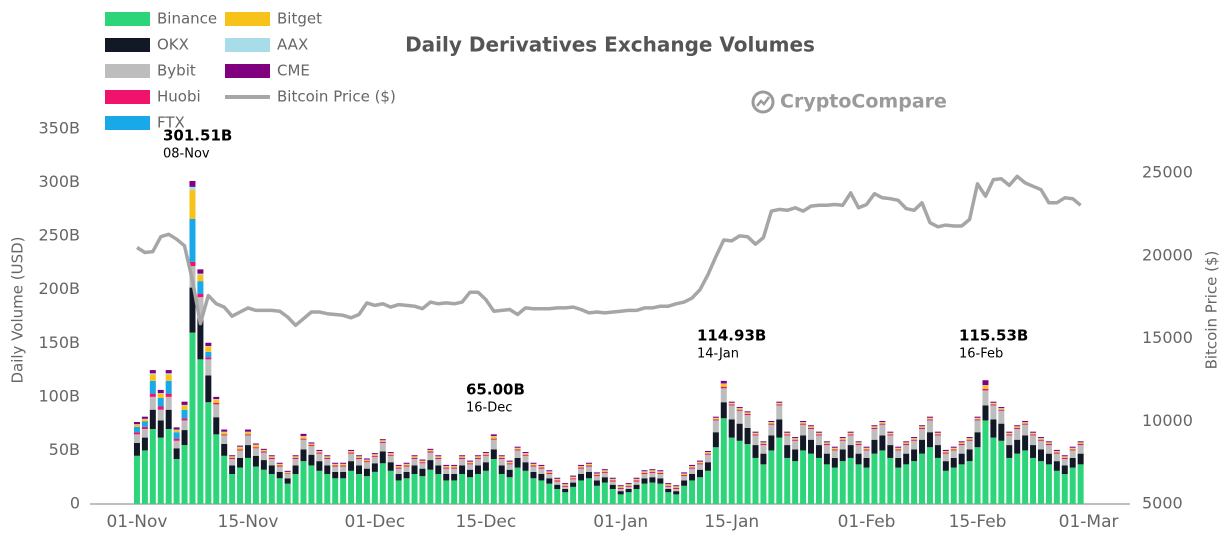 This screenshot has width=1225, height=538. I want to click on x-tick-label: 01-Dec, so click(375, 522).